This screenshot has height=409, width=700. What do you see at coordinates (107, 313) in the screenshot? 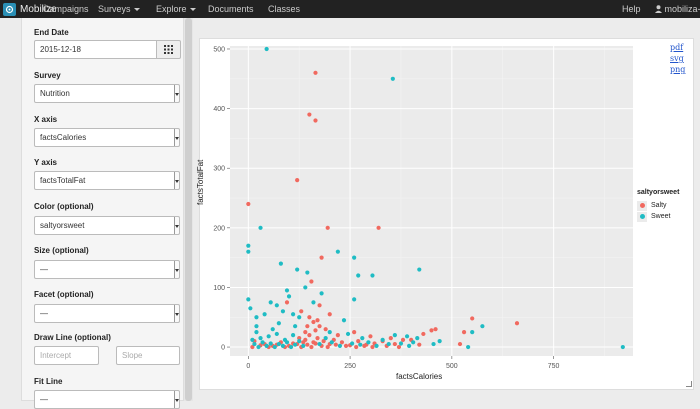
I see `facet-select: —` at bounding box center [107, 313].